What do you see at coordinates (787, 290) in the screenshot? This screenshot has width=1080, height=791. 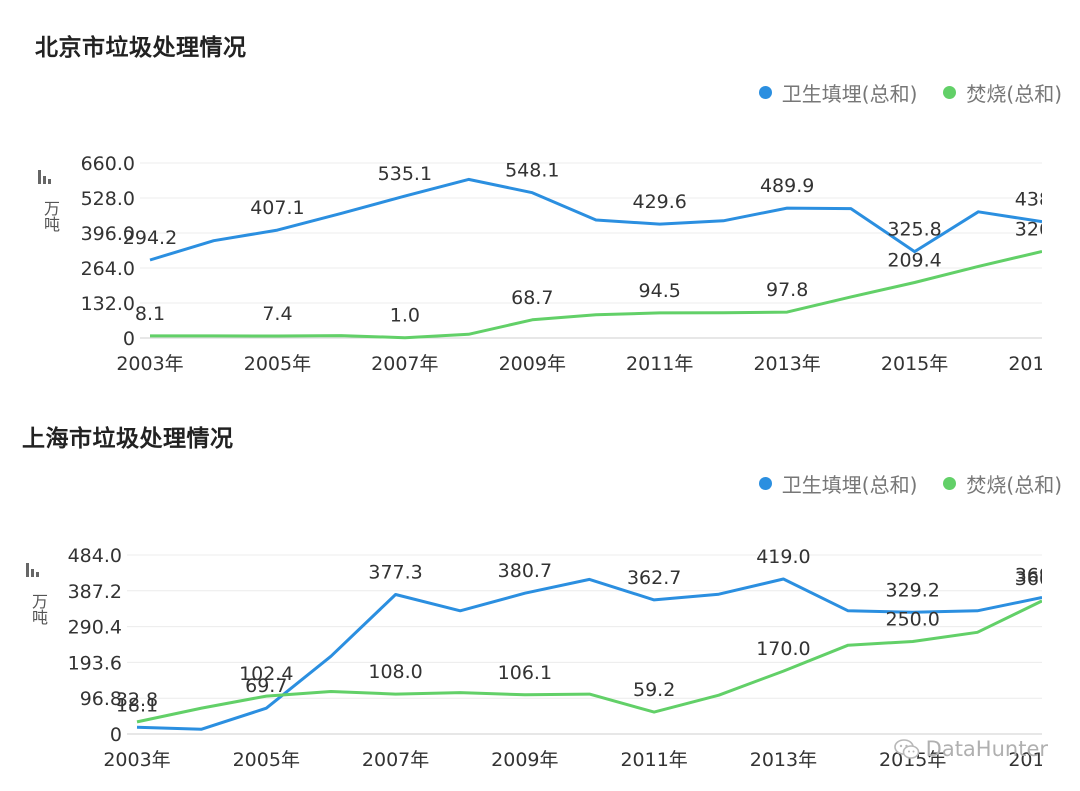 I see `data-label: 97.8` at bounding box center [787, 290].